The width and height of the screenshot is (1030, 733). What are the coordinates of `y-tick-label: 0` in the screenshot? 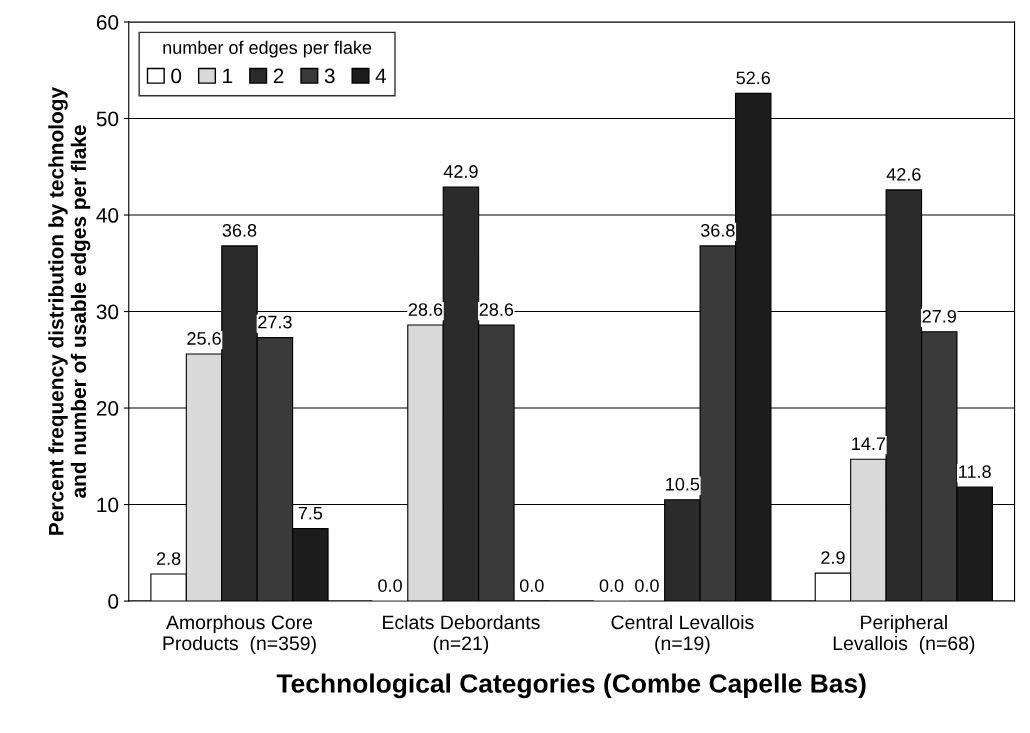 It's located at (113, 601).